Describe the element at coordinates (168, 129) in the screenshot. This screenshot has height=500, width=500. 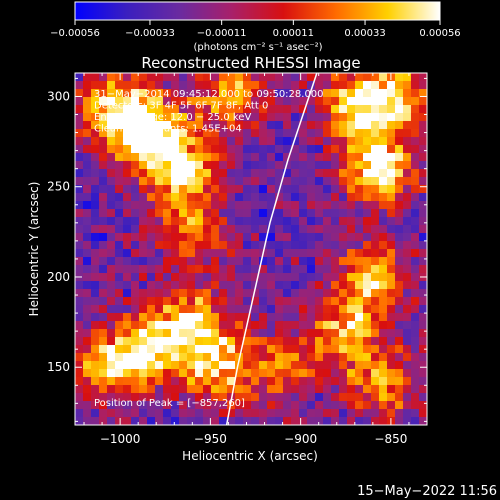
I see `annotation-line: Clean Total counts: 1.45E+04` at that location.